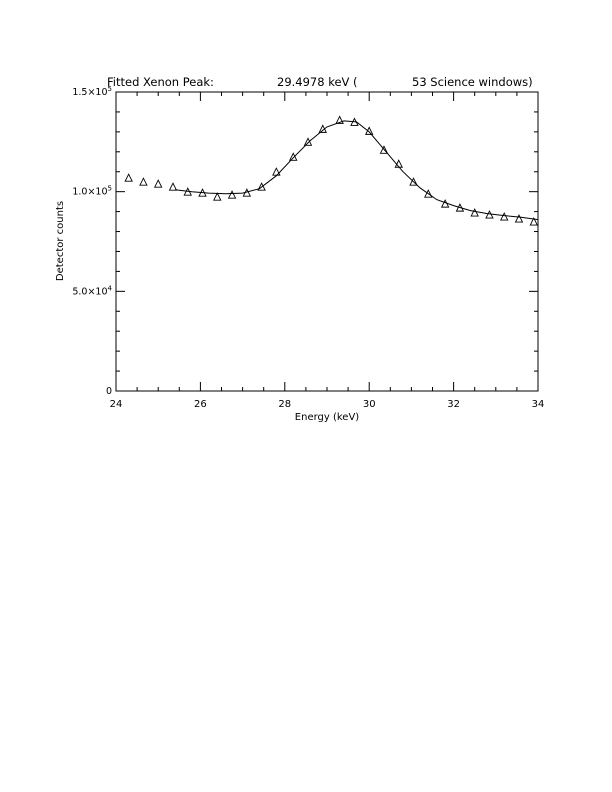  Describe the element at coordinates (200, 404) in the screenshot. I see `x-tick-label: 26` at that location.